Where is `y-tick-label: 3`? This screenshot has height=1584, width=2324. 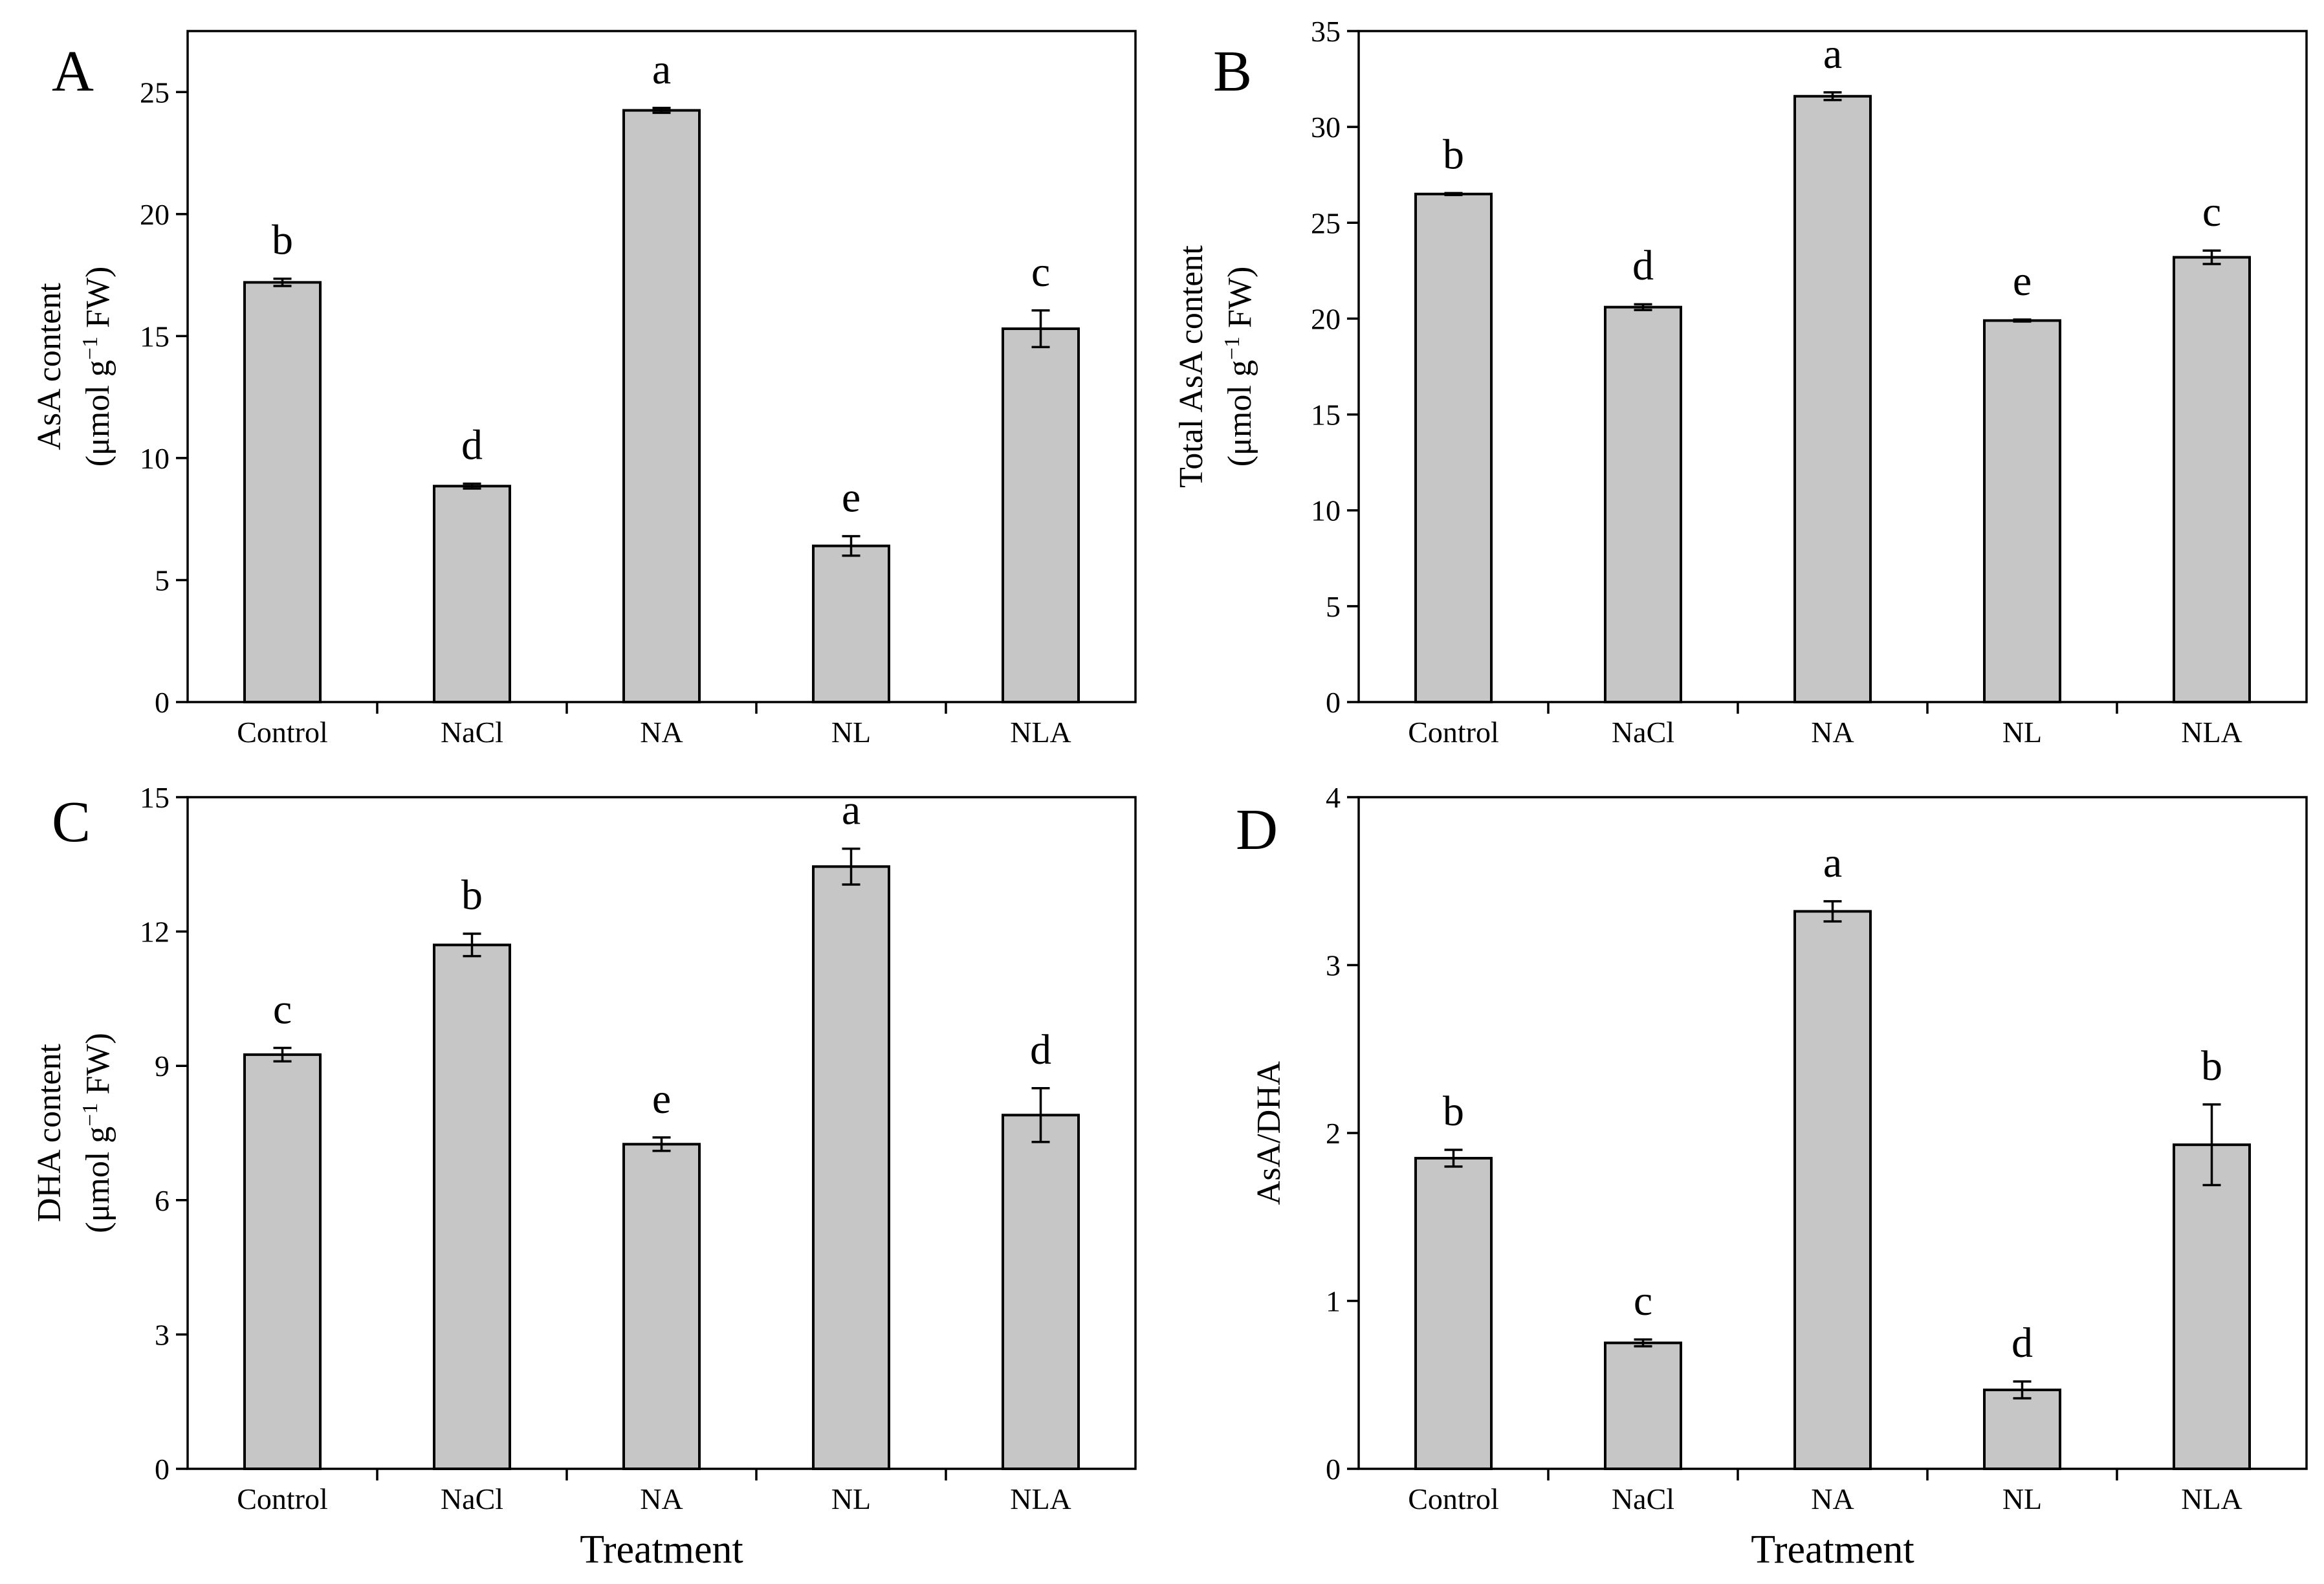 y-tick-label: 3 is located at coordinates (162, 1335).